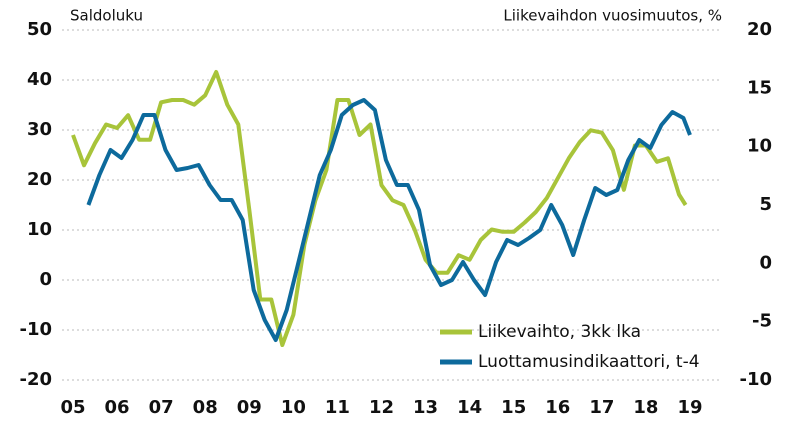 Image resolution: width=800 pixels, height=422 pixels. What do you see at coordinates (39, 179) in the screenshot?
I see `y-tick-label: 20` at bounding box center [39, 179].